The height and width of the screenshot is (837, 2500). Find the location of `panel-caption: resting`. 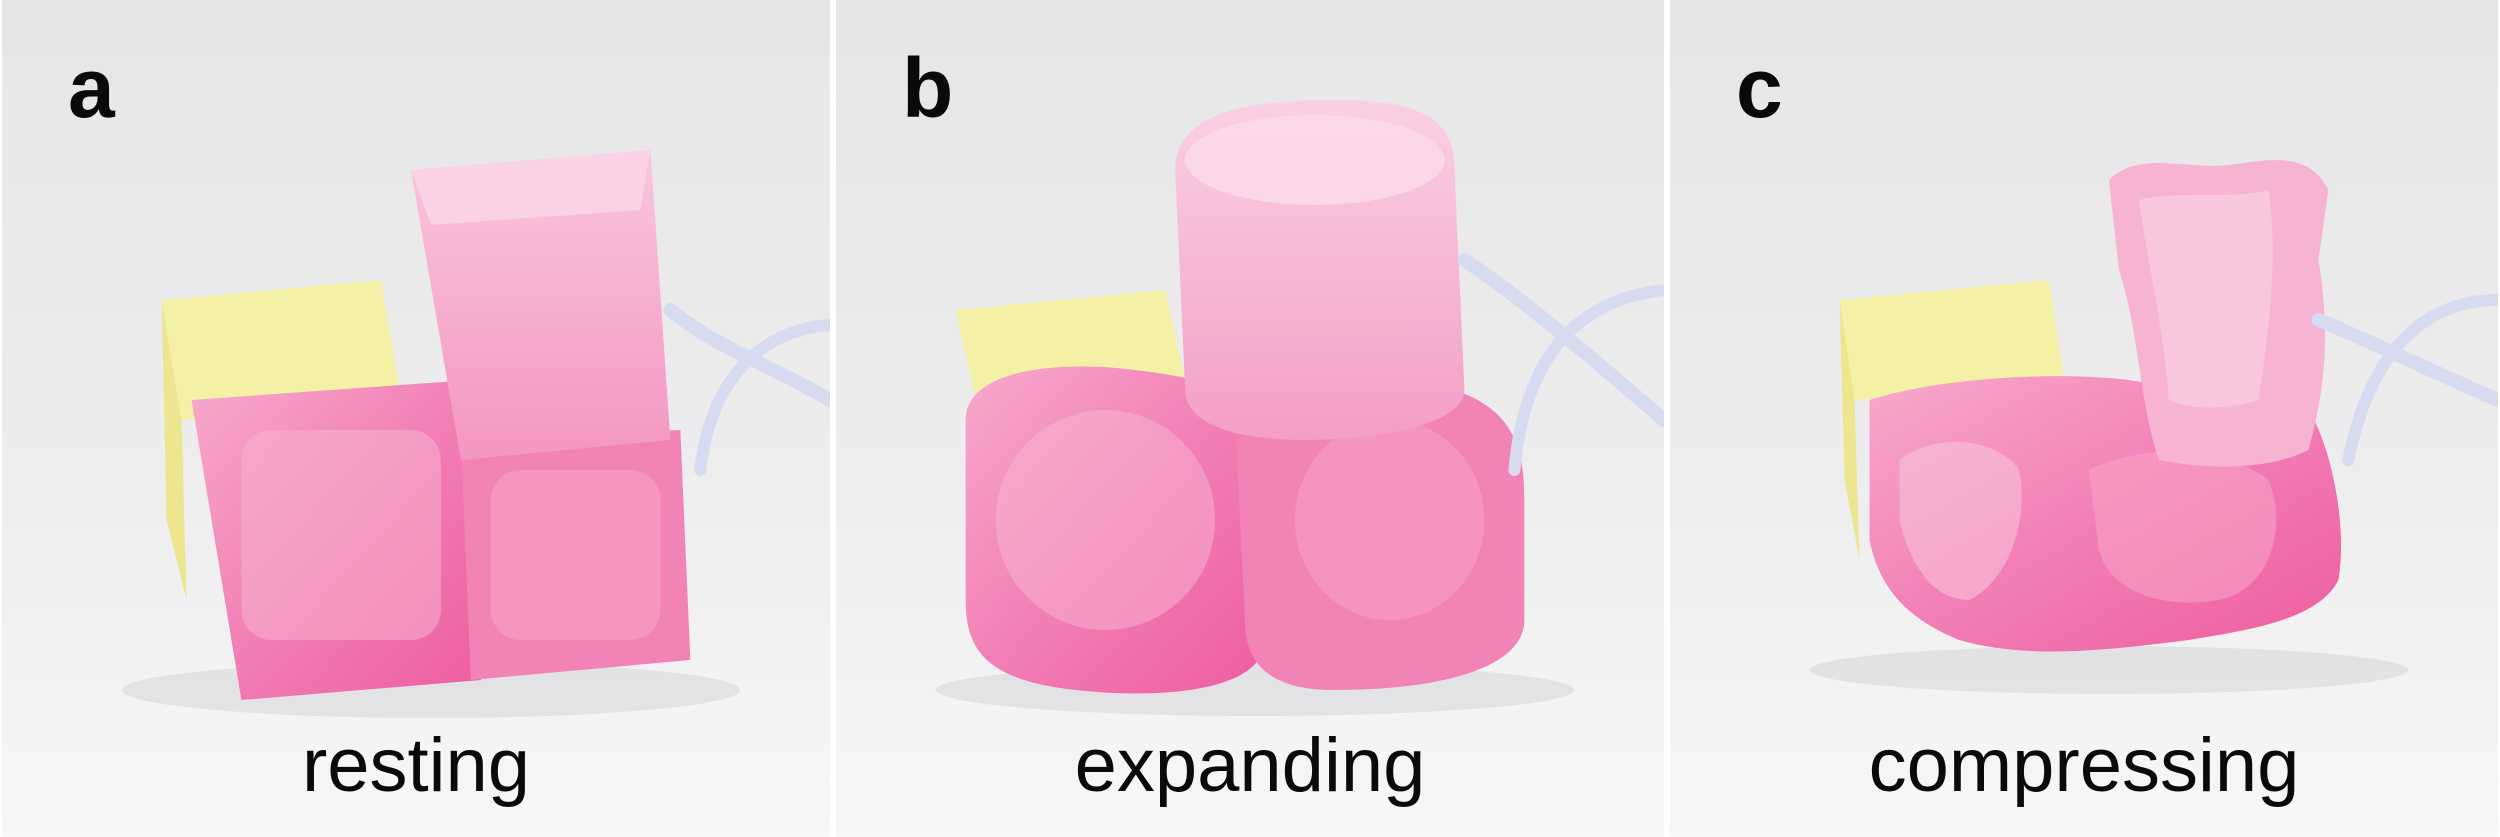

panel-caption: resting is located at coordinates (416, 765).